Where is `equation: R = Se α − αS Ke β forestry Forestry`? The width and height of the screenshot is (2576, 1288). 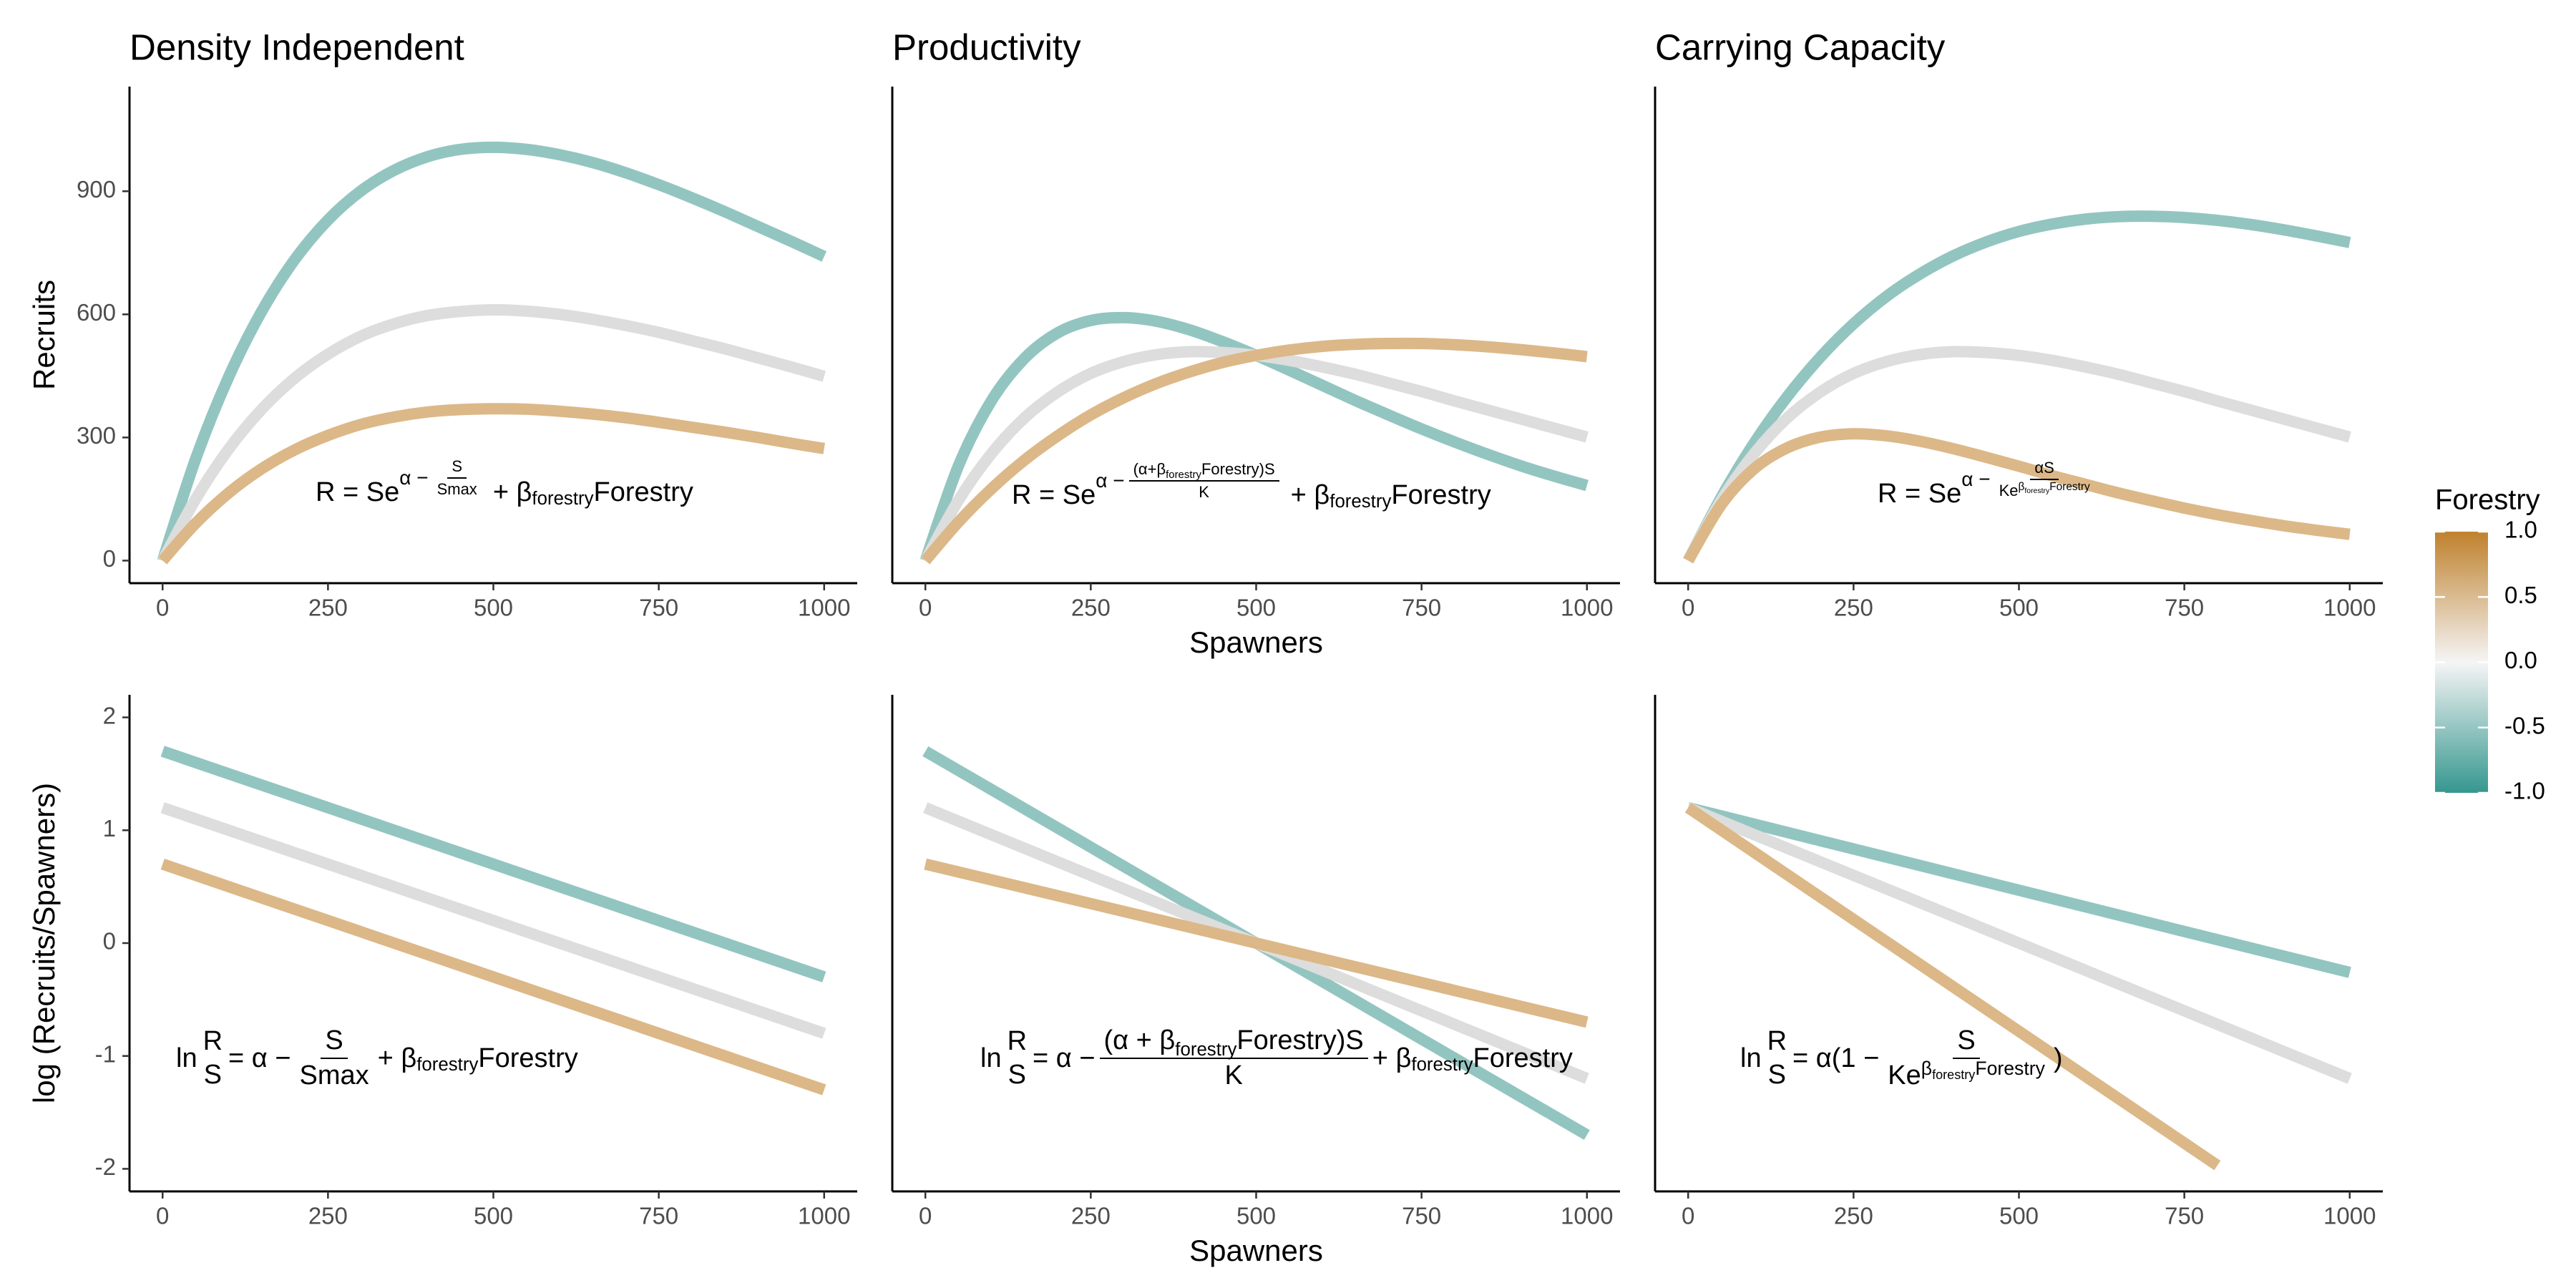 equation: R = Se α − αS Ke β forestry Forestry is located at coordinates (1990, 486).